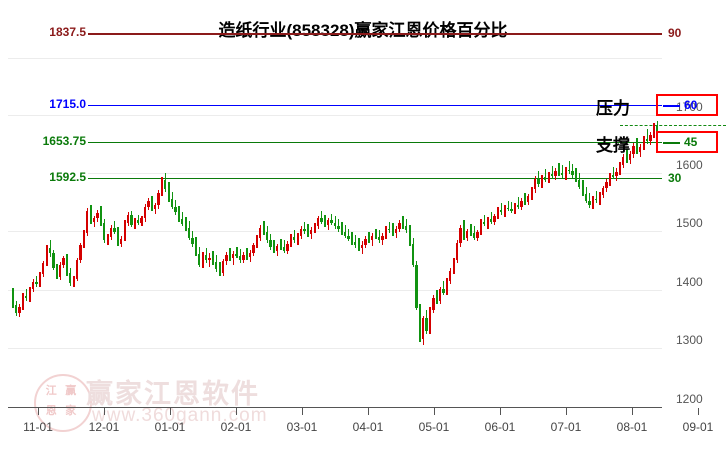 Image resolution: width=726 pixels, height=450 pixels. What do you see at coordinates (673, 125) in the screenshot?
I see `peak-marker-dashed-line` at bounding box center [673, 125].